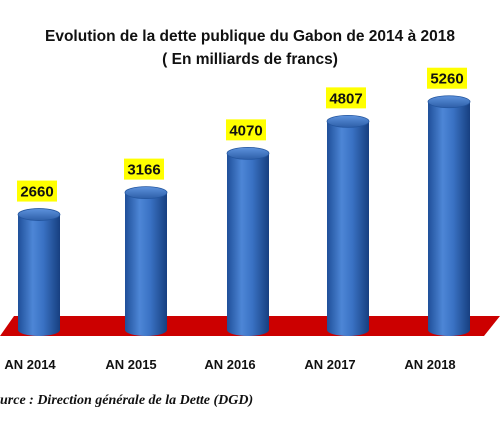 The height and width of the screenshot is (439, 500). What do you see at coordinates (429, 364) in the screenshot?
I see `x-tick-label: AN 2018` at bounding box center [429, 364].